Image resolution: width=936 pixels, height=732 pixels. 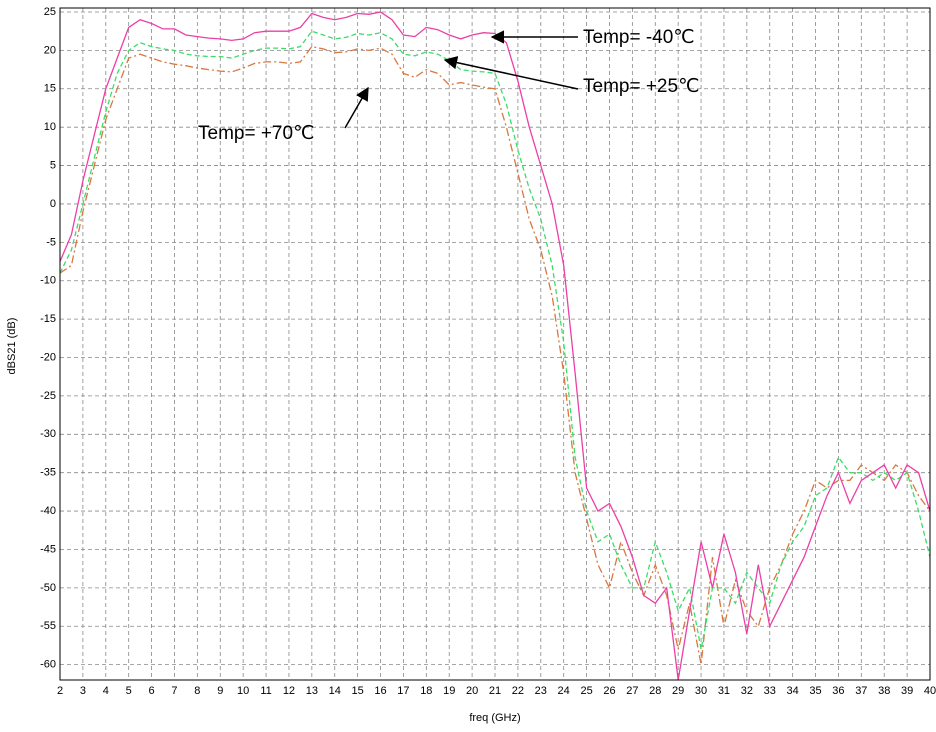 What do you see at coordinates (564, 691) in the screenshot?
I see `x-tick-label: 24` at bounding box center [564, 691].